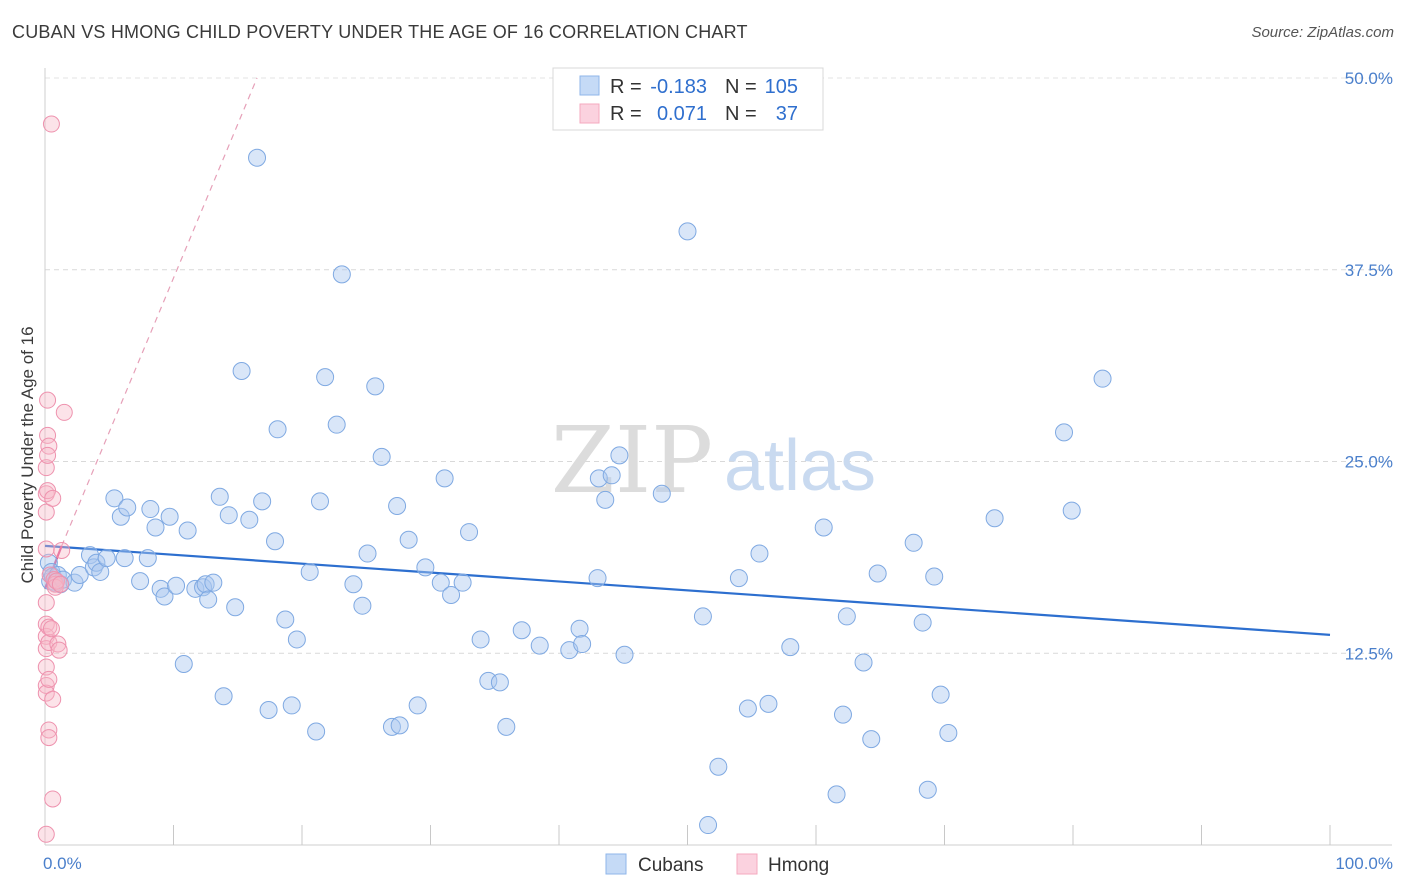 Image resolution: width=1406 pixels, height=892 pixels. What do you see at coordinates (717, 864) in the screenshot?
I see `legend-bottom: Cubans Hmong` at bounding box center [717, 864].